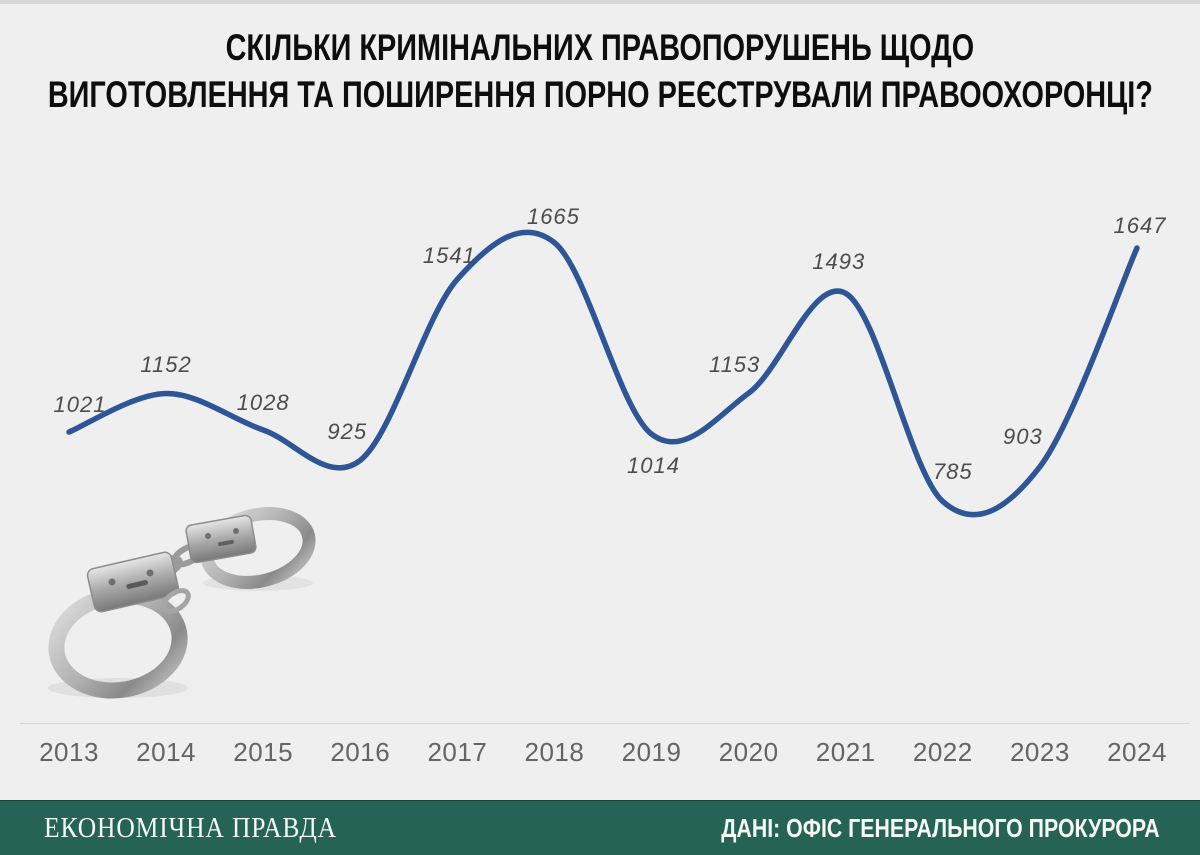 This screenshot has height=855, width=1200. What do you see at coordinates (263, 752) in the screenshot?
I see `x-axis-tick-label: 2015` at bounding box center [263, 752].